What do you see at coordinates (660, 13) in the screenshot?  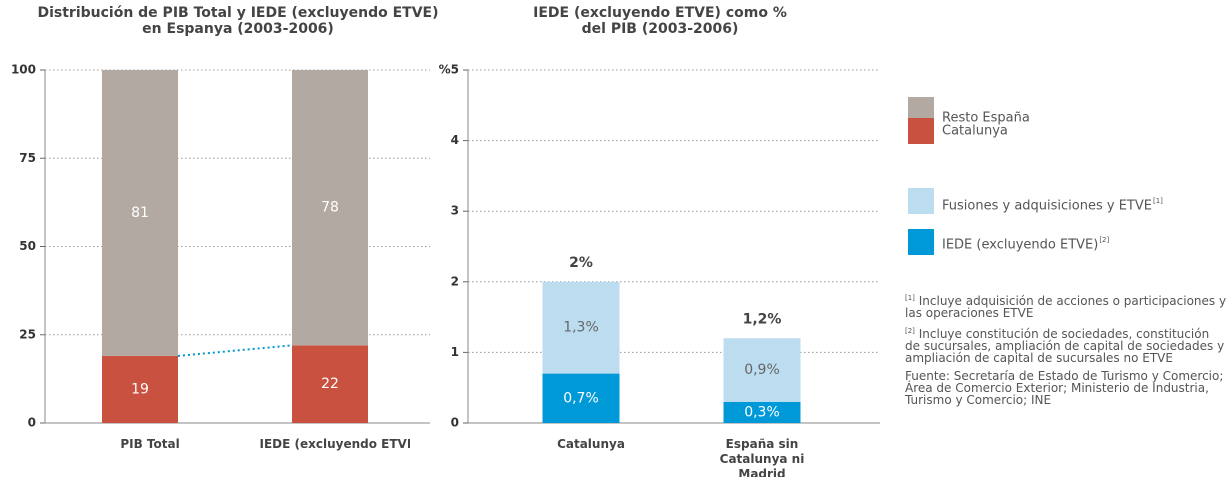 I see `chart-title: IEDE (excluyendo ETVE) como %` at bounding box center [660, 13].